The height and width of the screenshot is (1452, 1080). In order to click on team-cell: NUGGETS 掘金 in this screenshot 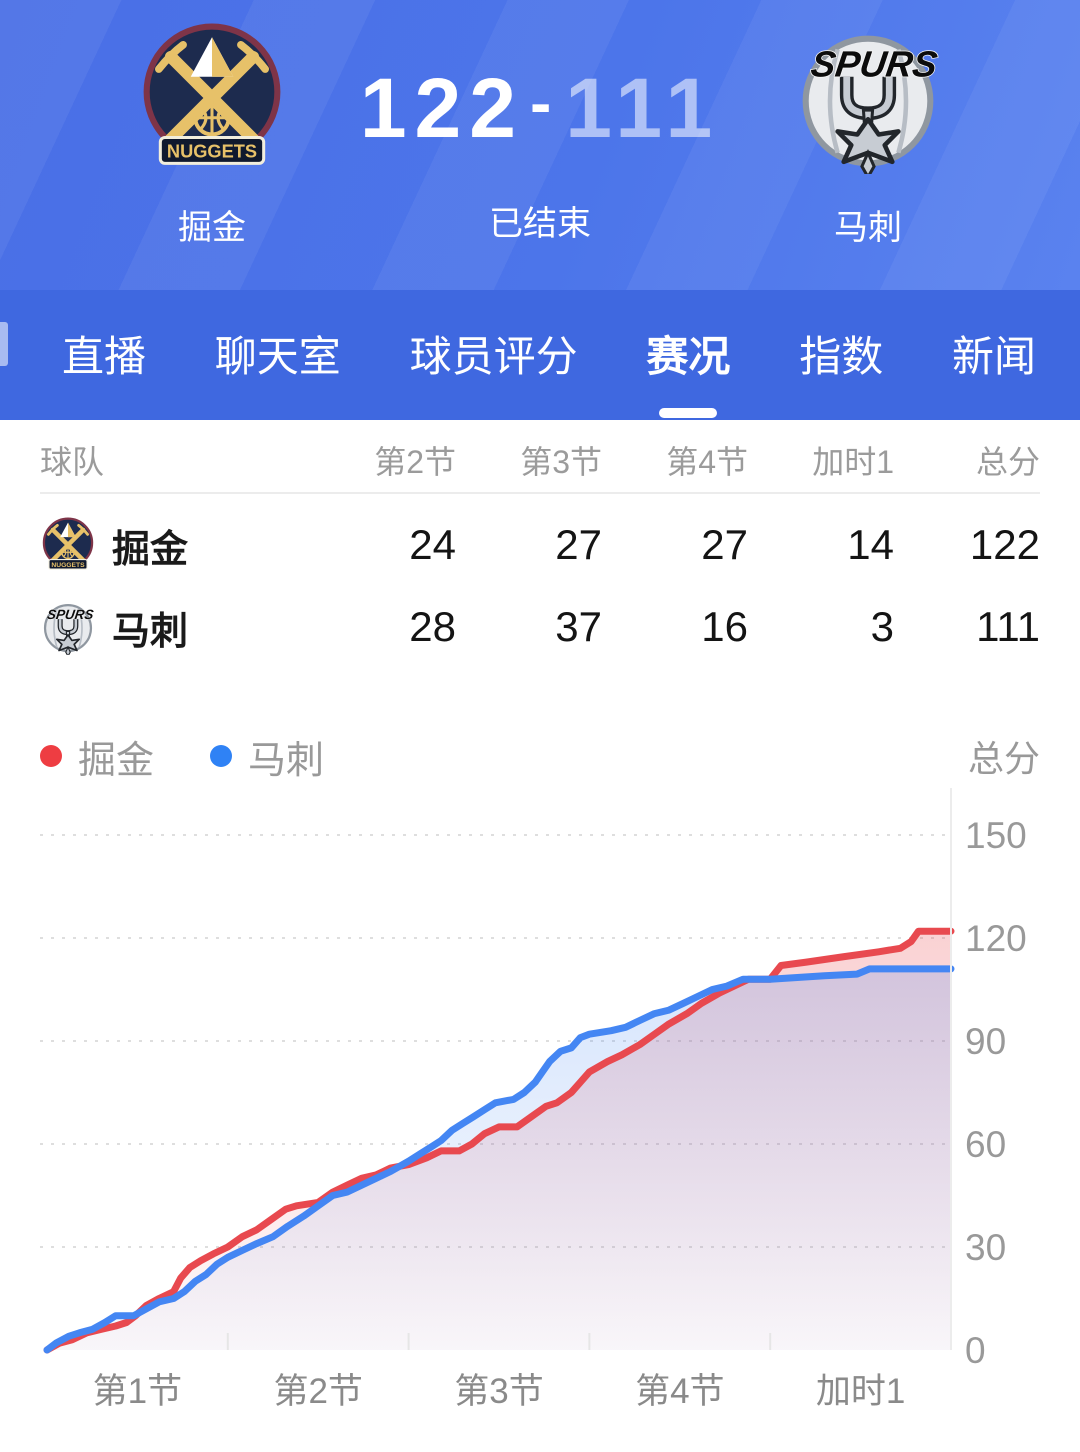, I will do `click(175, 545)`.